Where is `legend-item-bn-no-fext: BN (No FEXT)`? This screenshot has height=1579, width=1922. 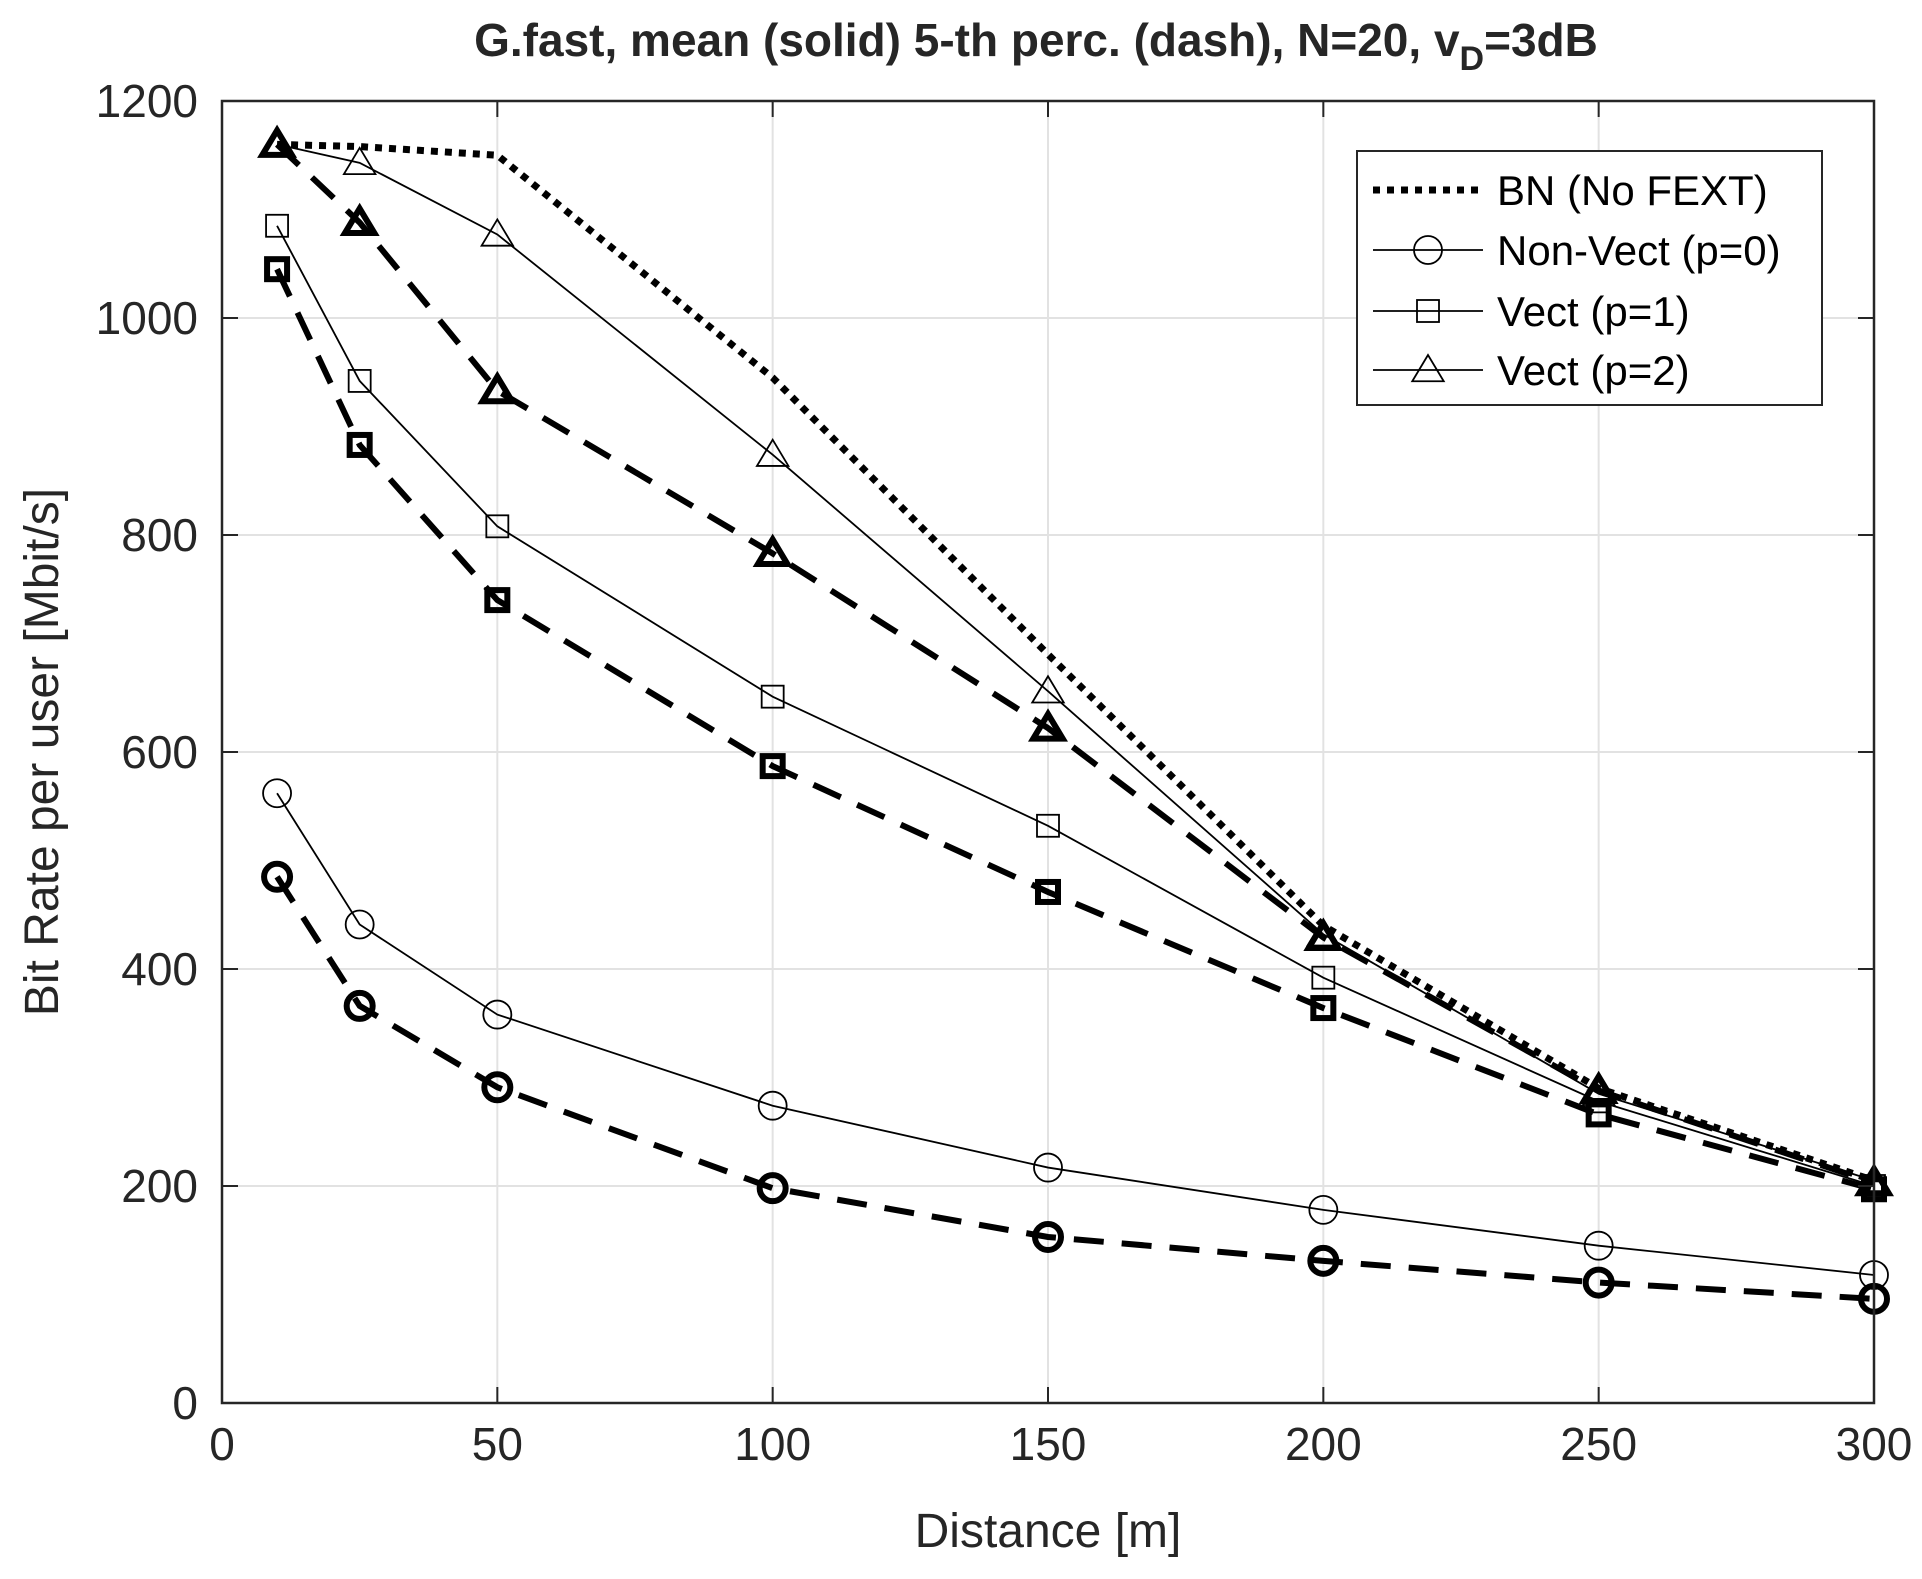 legend-item-bn-no-fext: BN (No FEXT) is located at coordinates (1570, 190).